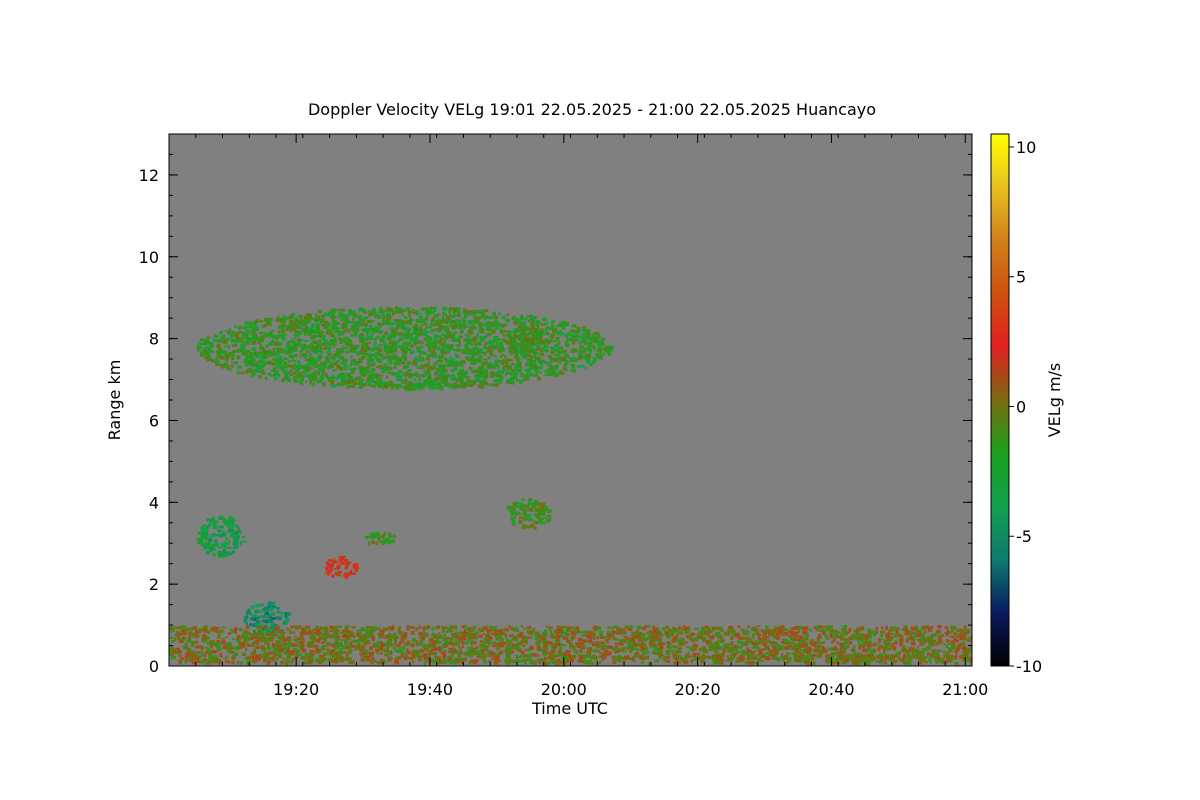 This screenshot has height=800, width=1200. Describe the element at coordinates (570, 645) in the screenshot. I see `return-feature` at that location.